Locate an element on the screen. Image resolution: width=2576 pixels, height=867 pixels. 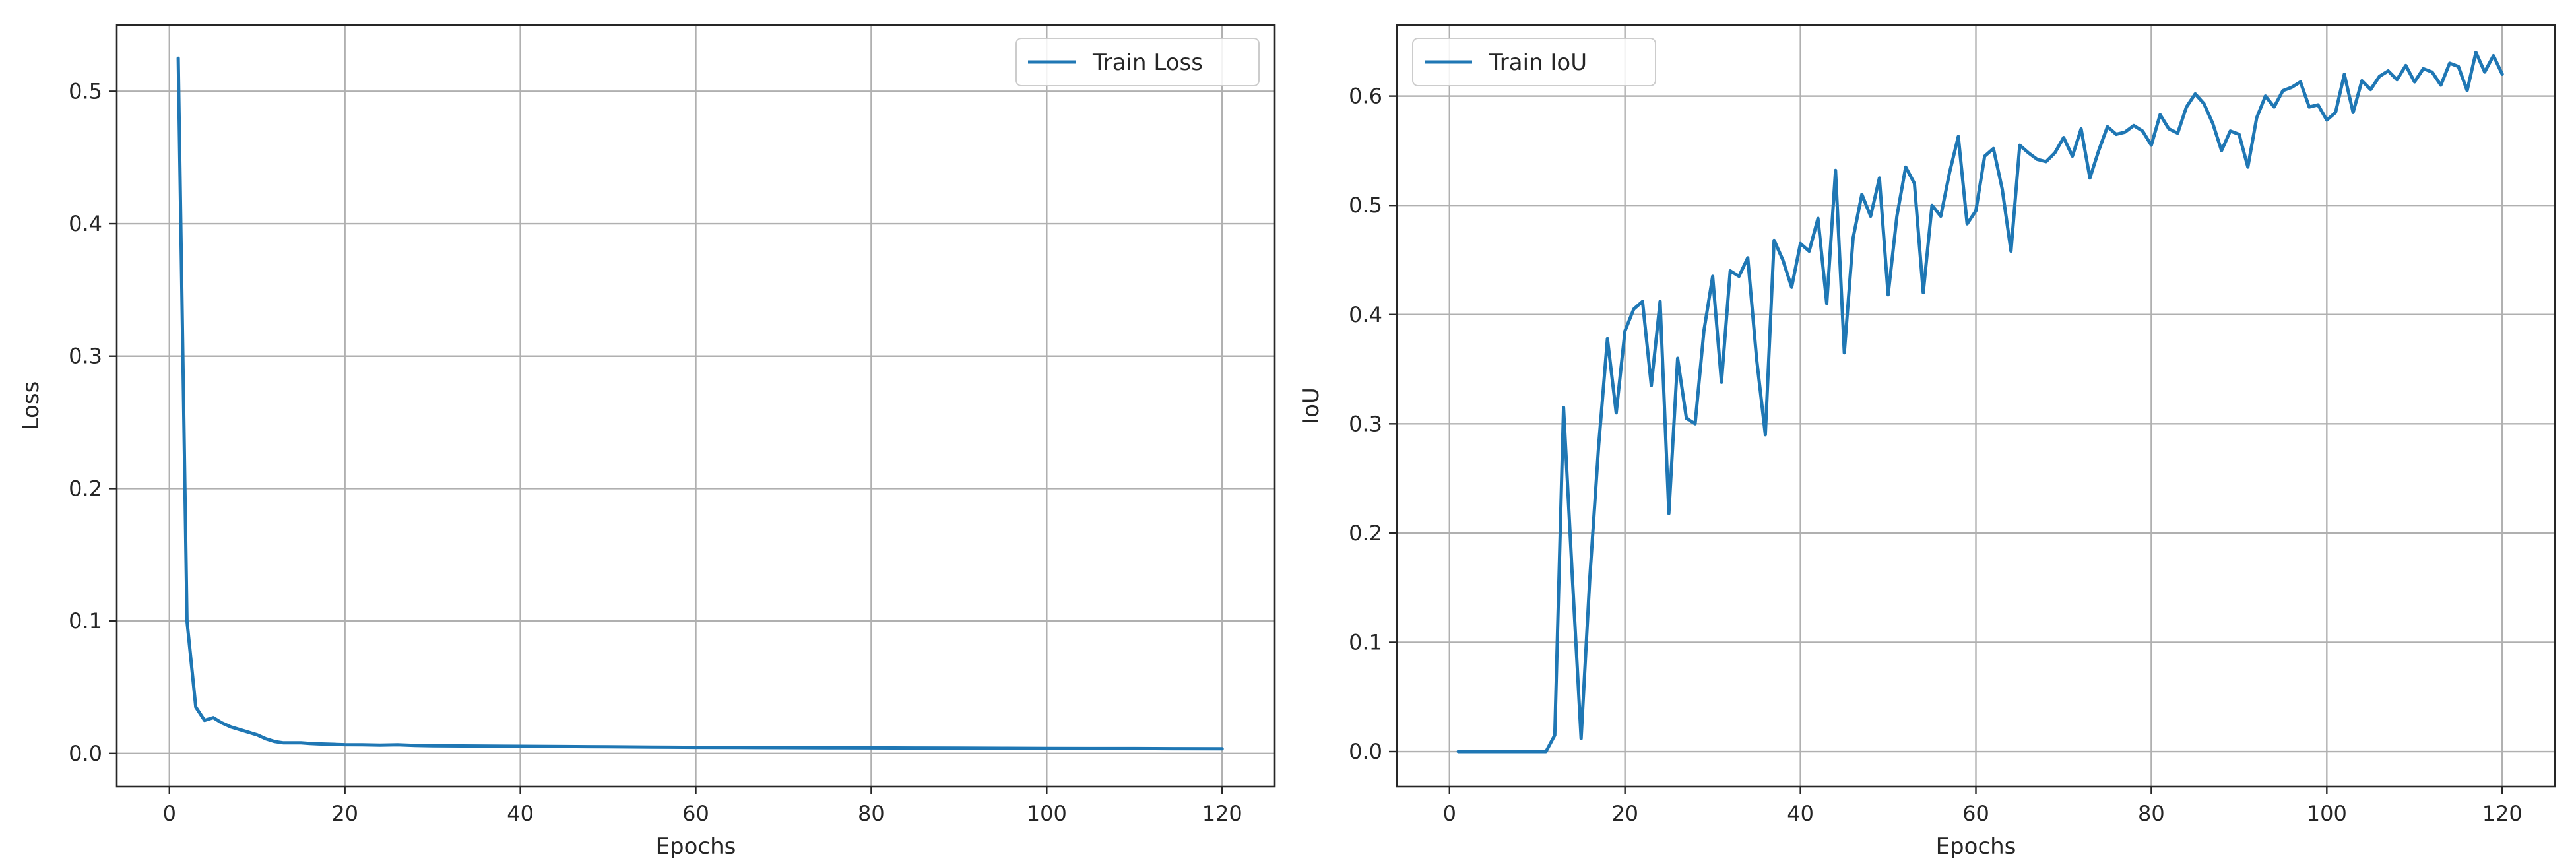
loss-x-tick-label-20: 20 is located at coordinates (344, 813).